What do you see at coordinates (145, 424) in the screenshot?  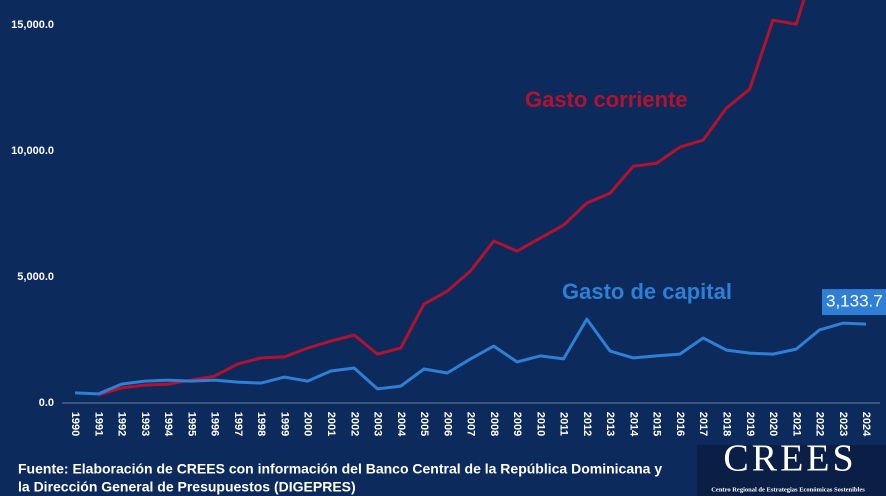 I see `x-tick-label: 1993` at bounding box center [145, 424].